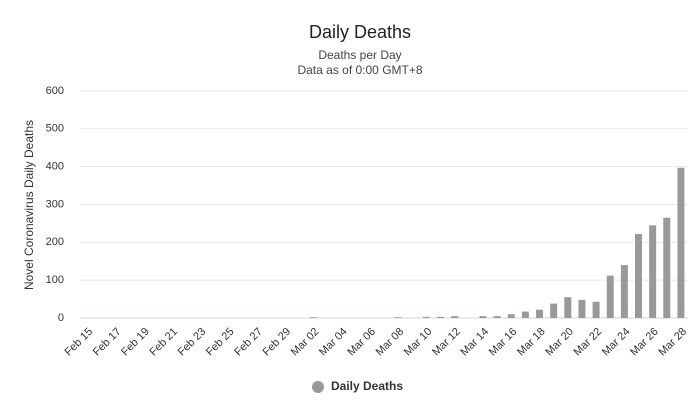 This screenshot has width=689, height=409. Describe the element at coordinates (318, 387) in the screenshot. I see `legend-swatch` at that location.